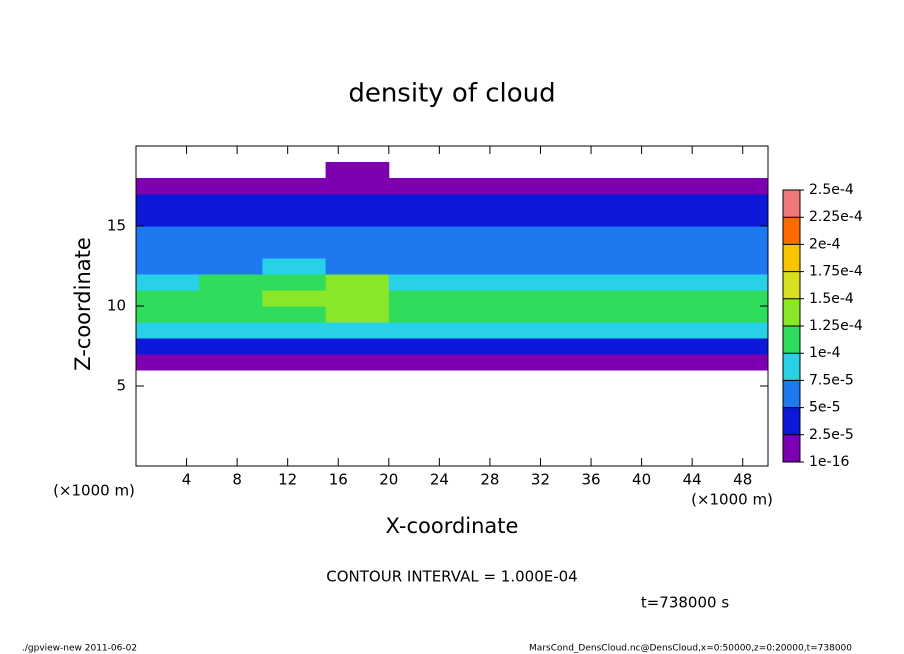 The height and width of the screenshot is (654, 904). What do you see at coordinates (831, 435) in the screenshot?
I see `colorbar-label: 2.5e-5` at bounding box center [831, 435].